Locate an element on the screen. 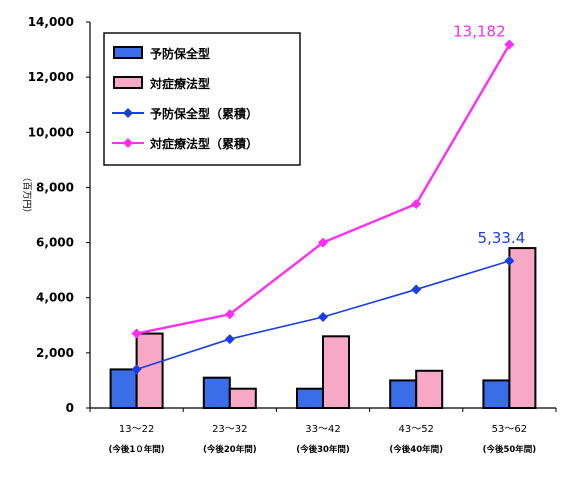 This screenshot has height=480, width=577. x-tick-label: 33～42 is located at coordinates (322, 429).